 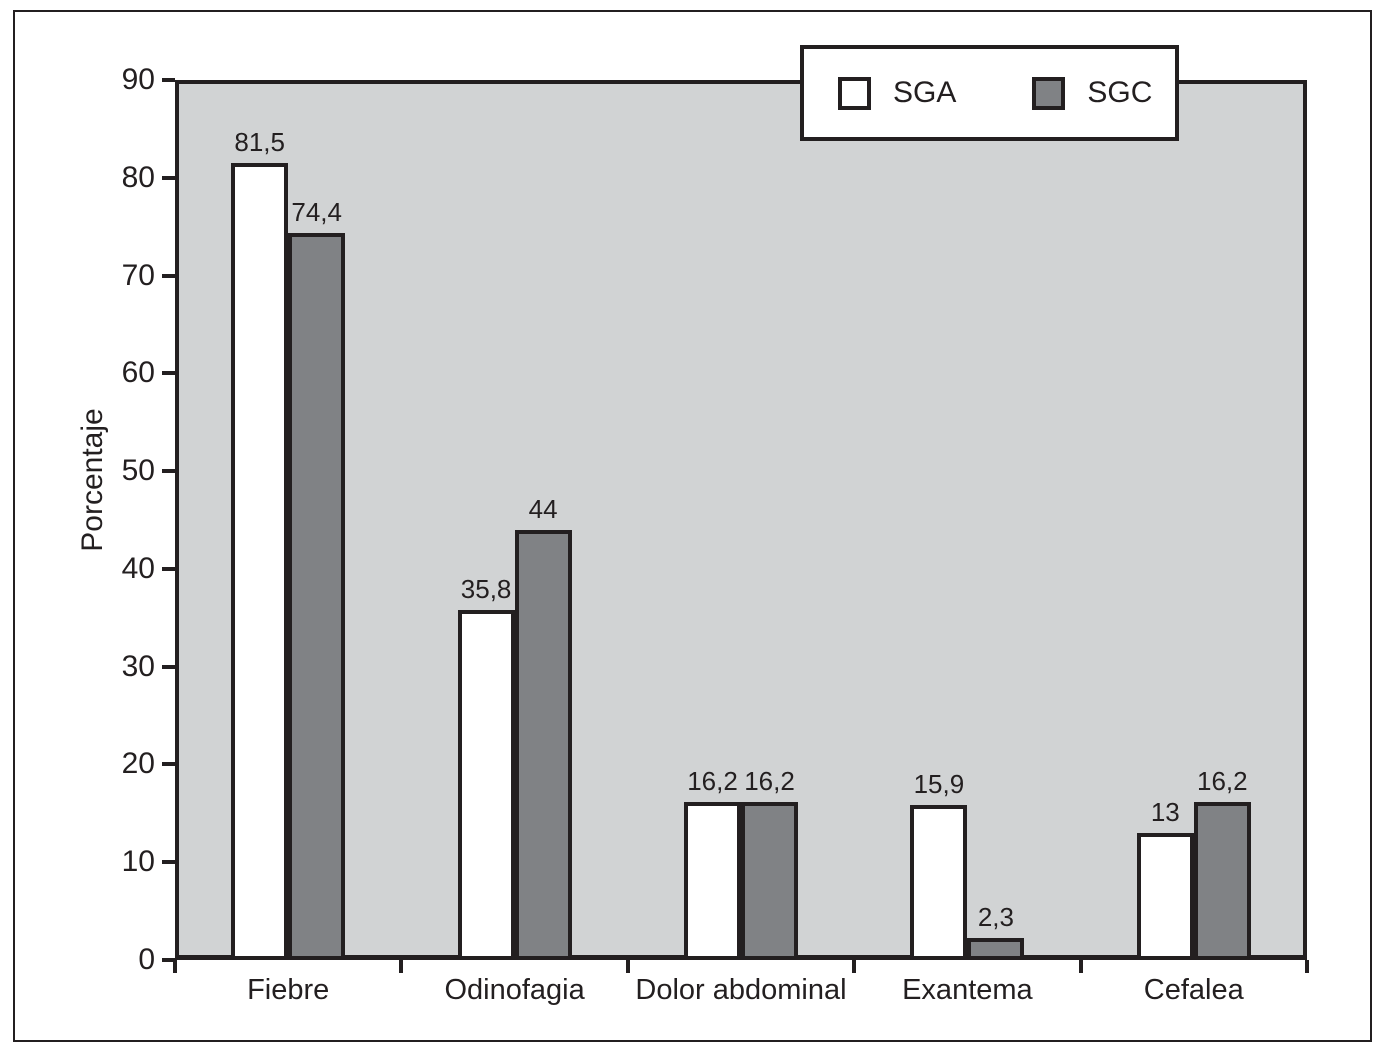 What do you see at coordinates (854, 93) in the screenshot?
I see `legend-swatch-sga` at bounding box center [854, 93].